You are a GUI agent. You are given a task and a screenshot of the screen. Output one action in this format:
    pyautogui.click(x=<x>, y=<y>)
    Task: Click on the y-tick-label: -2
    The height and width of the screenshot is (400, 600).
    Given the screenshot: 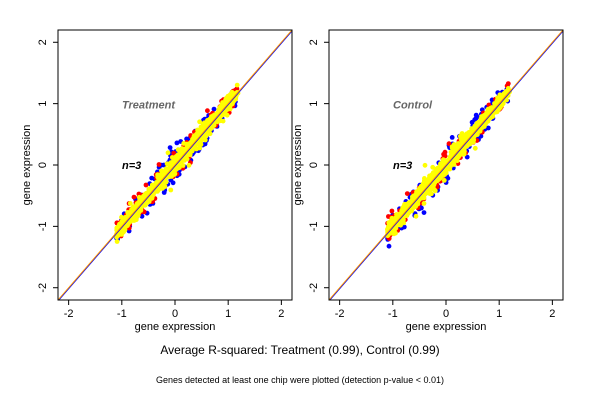 What is the action you would take?
    pyautogui.click(x=43, y=288)
    